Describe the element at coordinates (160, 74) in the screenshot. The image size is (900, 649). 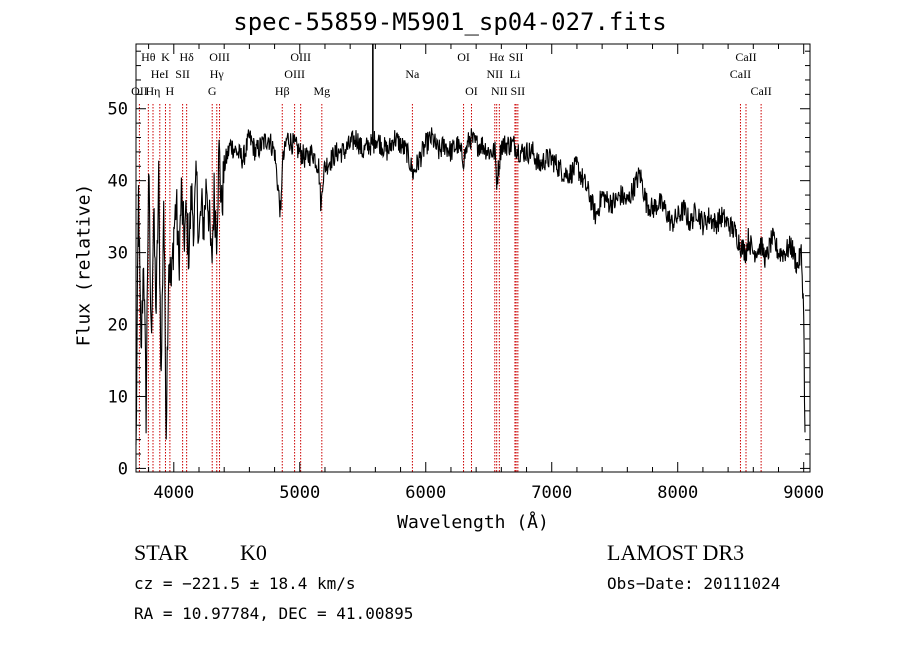
I see `emission-line-label: HeI` at that location.